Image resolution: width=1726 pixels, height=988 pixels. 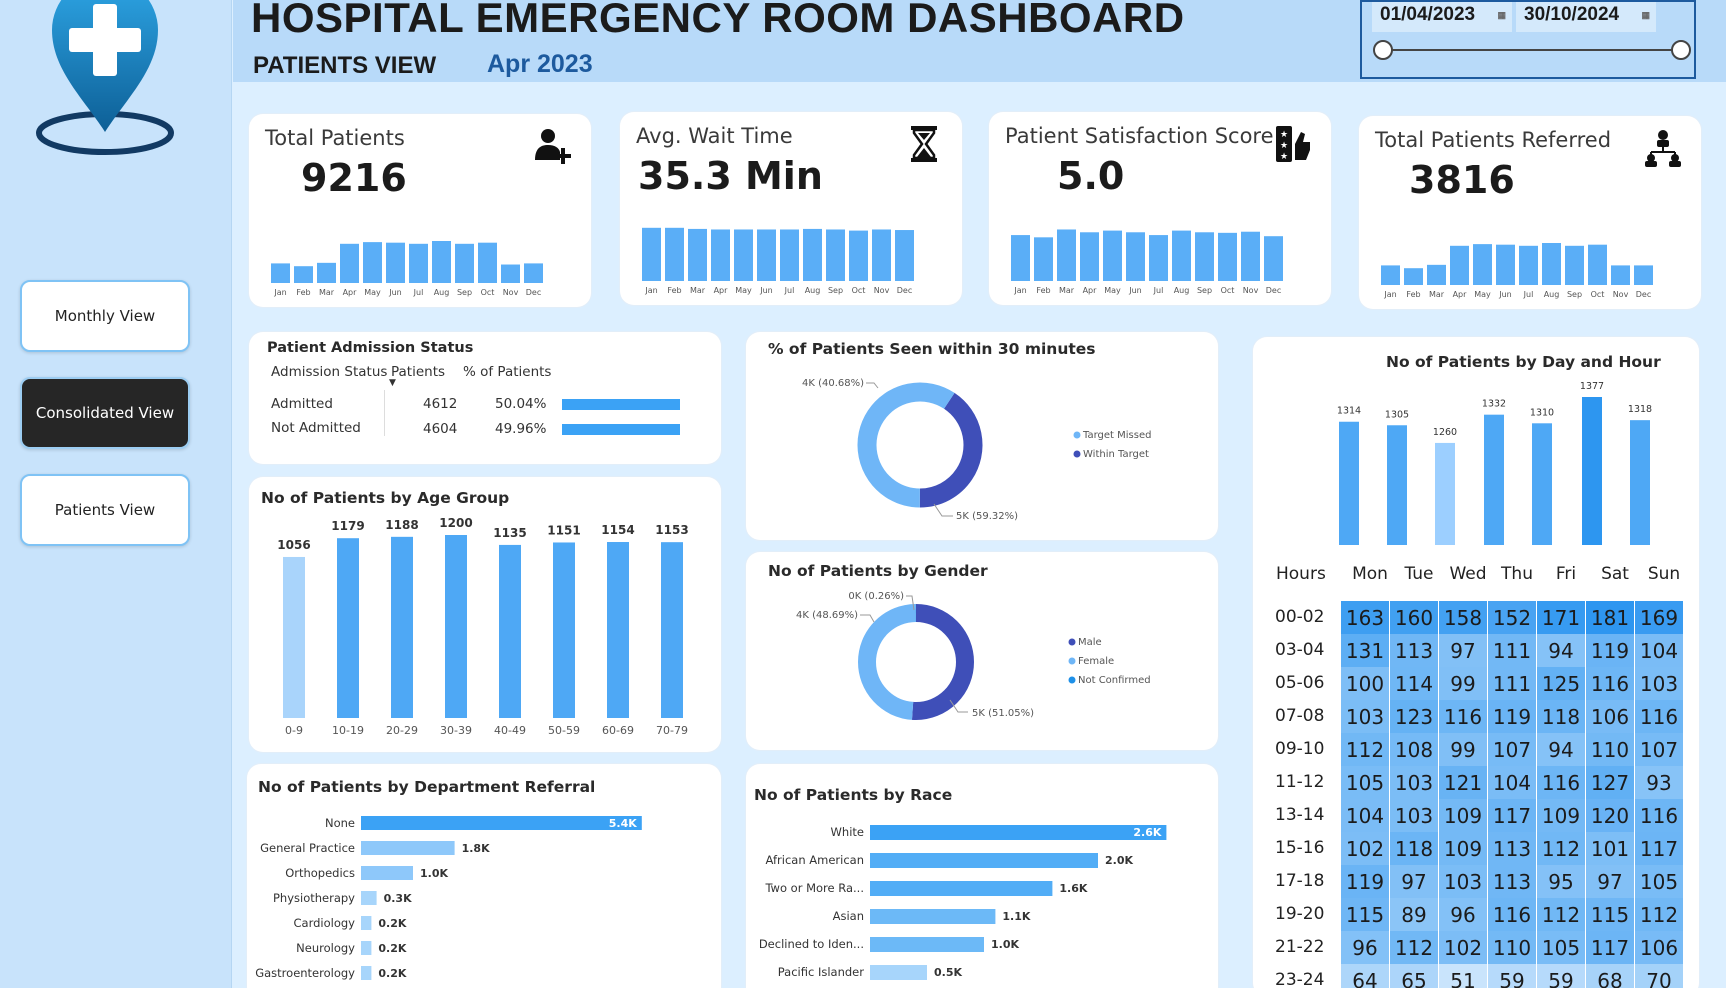 I want to click on legend-label: Within Target, so click(x=1116, y=454).